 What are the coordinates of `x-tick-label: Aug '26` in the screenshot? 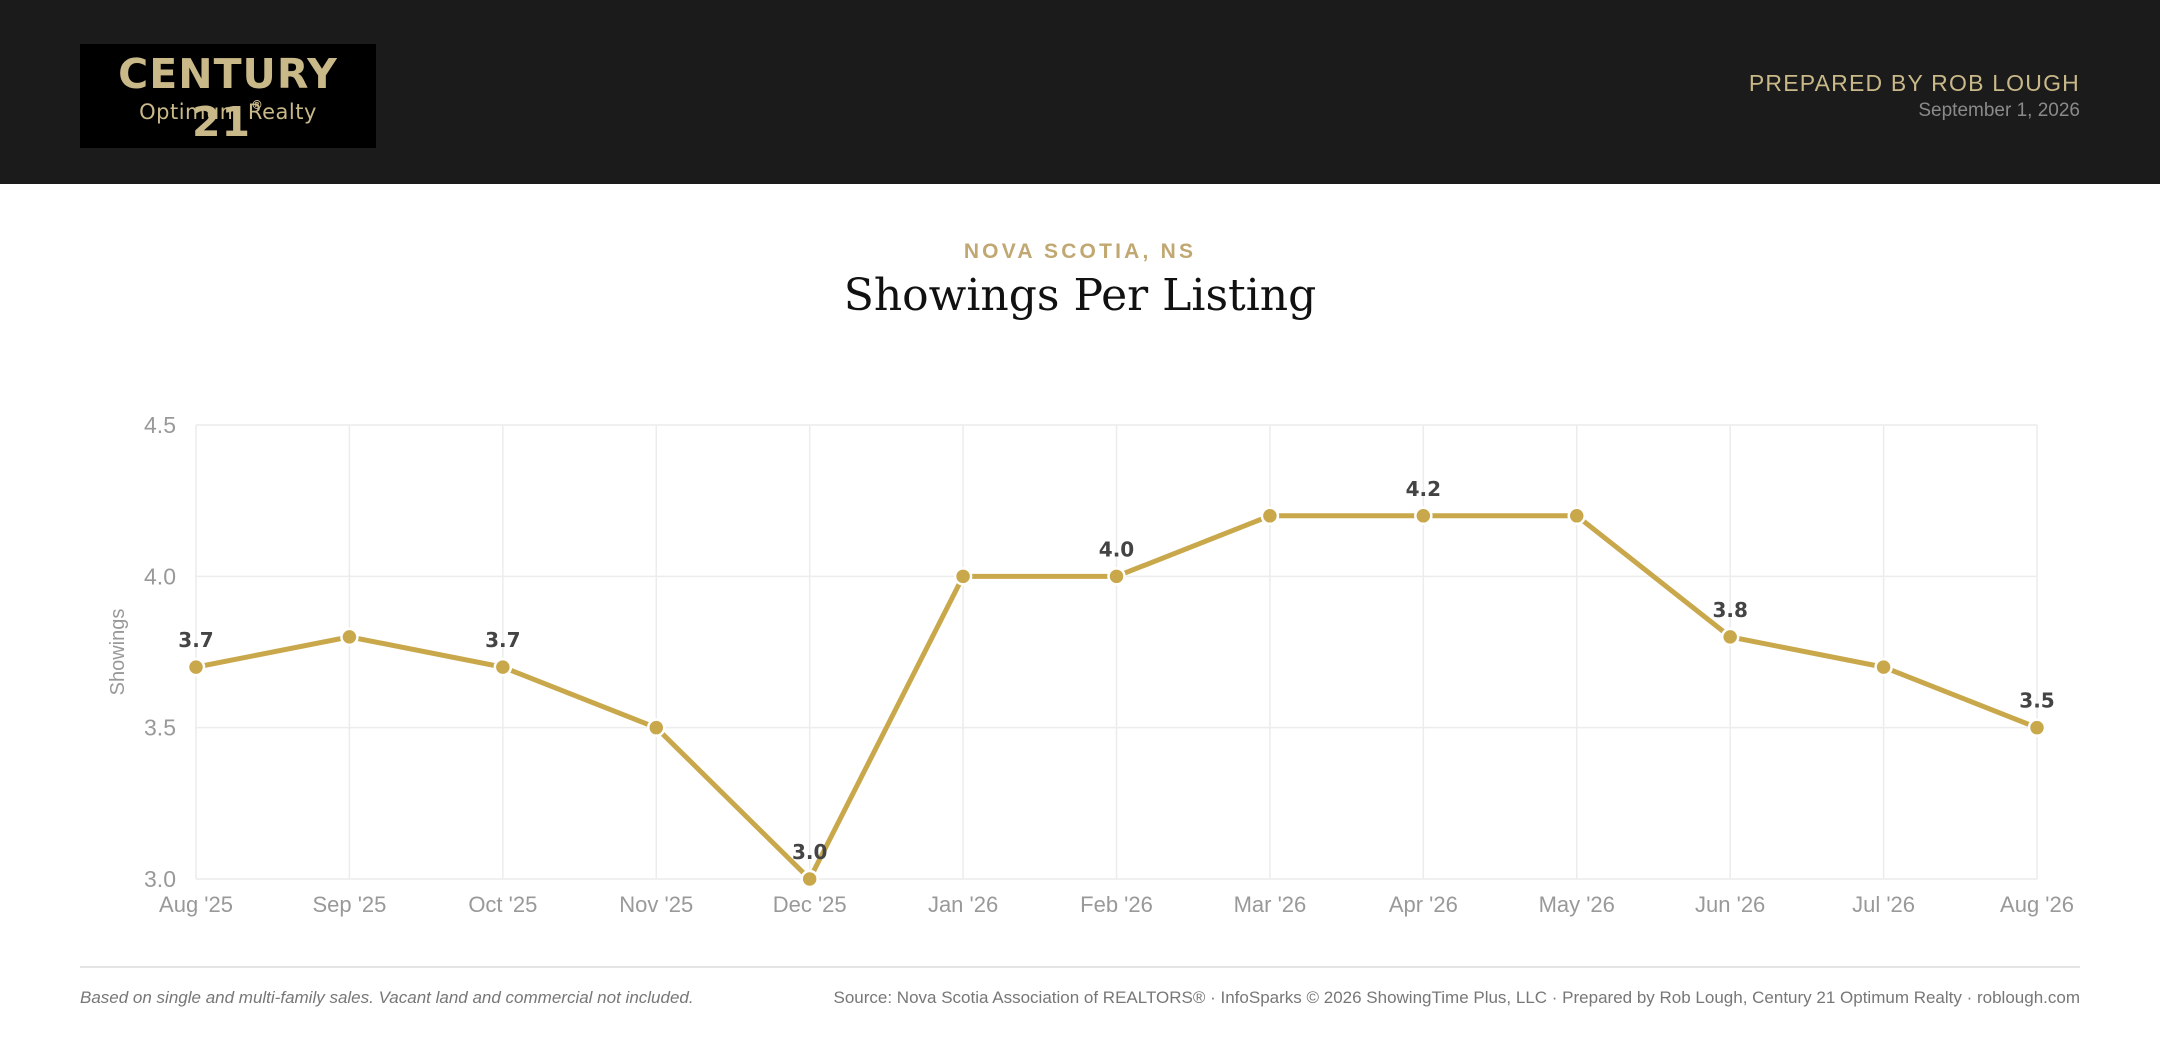 It's located at (2037, 904).